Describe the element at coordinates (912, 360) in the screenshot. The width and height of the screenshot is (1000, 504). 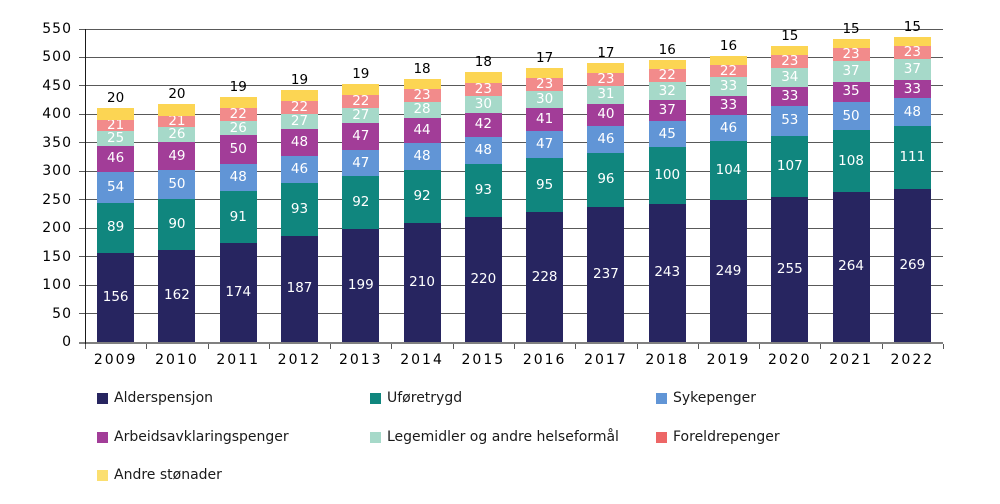
I see `x-axis-label: 2022` at that location.